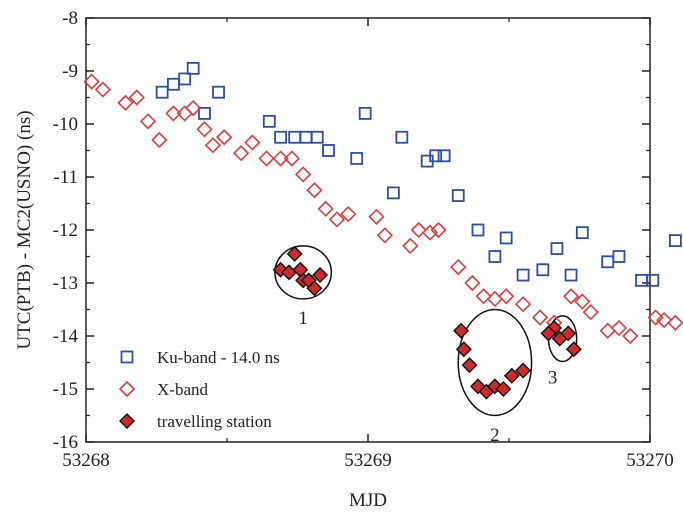  Describe the element at coordinates (70, 18) in the screenshot. I see `y-tick-label: -8` at that location.